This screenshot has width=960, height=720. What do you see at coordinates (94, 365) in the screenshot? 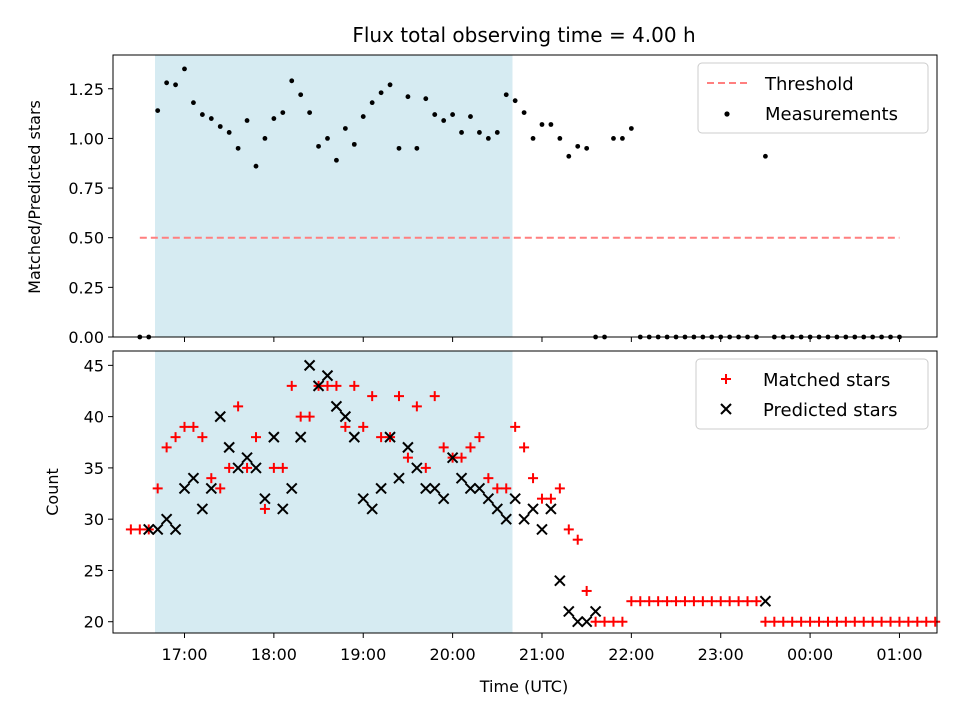
I see `bottom-y-tick-label: 45` at bounding box center [94, 365].